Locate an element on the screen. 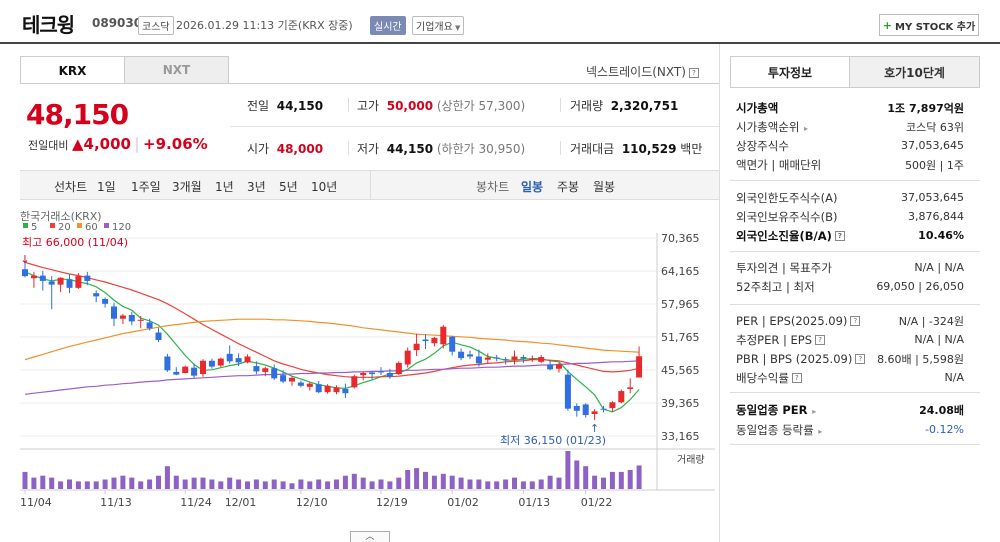 Image resolution: width=1000 pixels, height=542 pixels. stock-name: 테크윙 is located at coordinates (48, 25).